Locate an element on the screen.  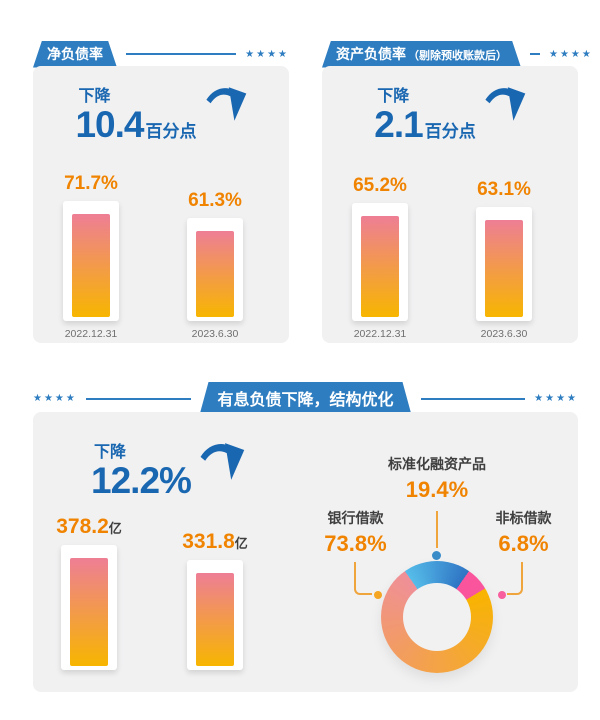
segment-percent: 19.4% is located at coordinates (437, 489).